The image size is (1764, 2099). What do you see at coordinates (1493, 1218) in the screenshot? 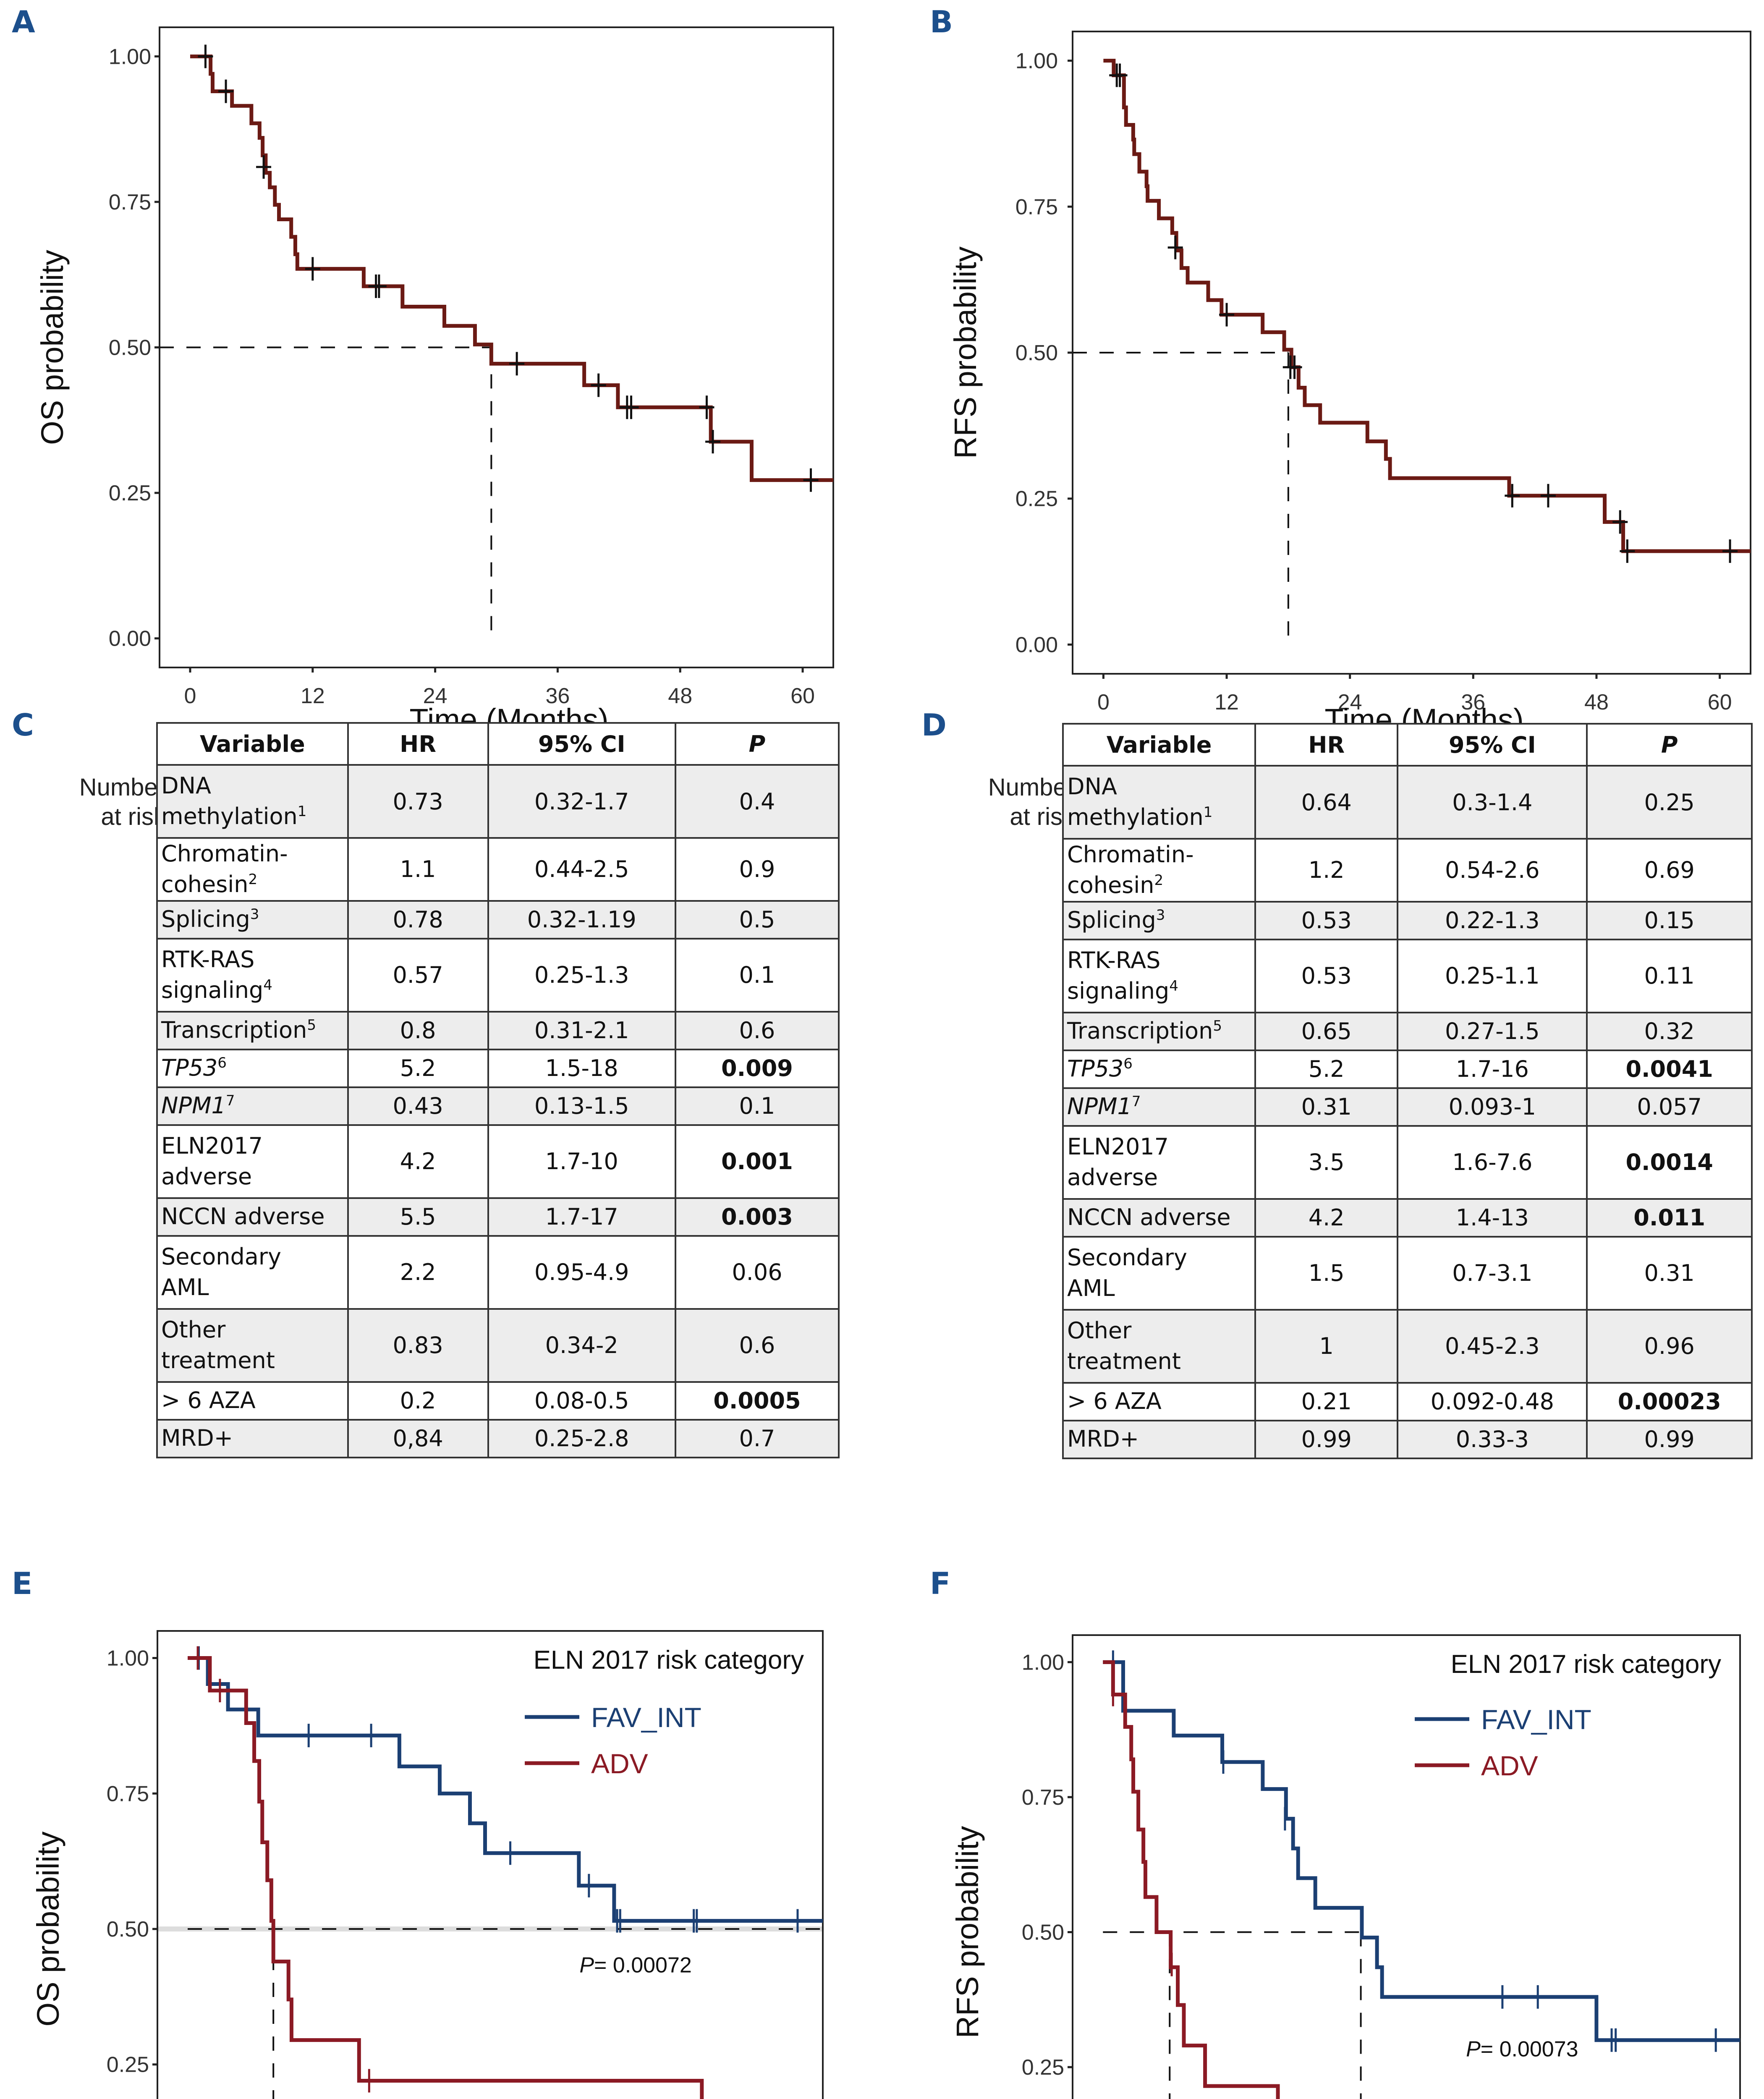
I see `cell-ci: 1.4-13` at bounding box center [1493, 1218].